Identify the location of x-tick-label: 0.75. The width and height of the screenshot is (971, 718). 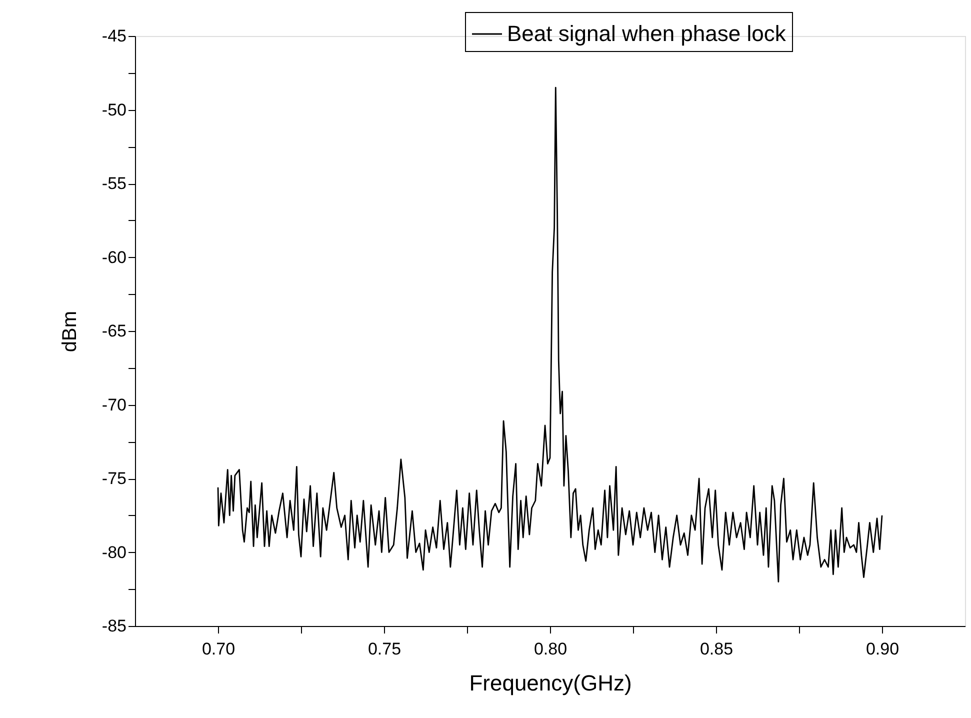
(385, 649).